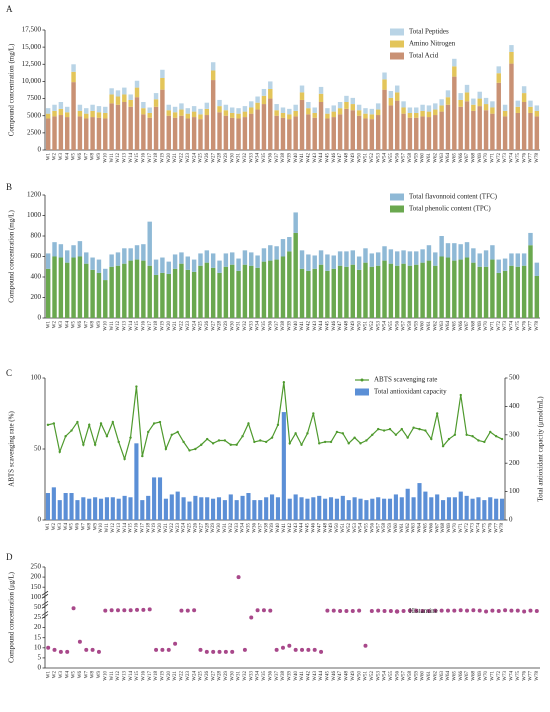 The width and height of the screenshot is (550, 712). What do you see at coordinates (245, 326) in the screenshot?
I see `x-tick-label: W32` at bounding box center [245, 326].